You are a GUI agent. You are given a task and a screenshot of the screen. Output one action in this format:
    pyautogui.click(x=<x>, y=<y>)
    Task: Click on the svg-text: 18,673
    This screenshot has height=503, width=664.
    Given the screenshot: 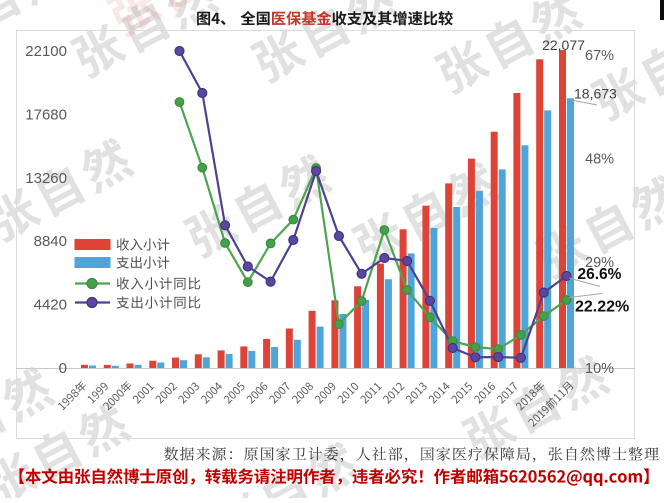 What is the action you would take?
    pyautogui.click(x=595, y=94)
    